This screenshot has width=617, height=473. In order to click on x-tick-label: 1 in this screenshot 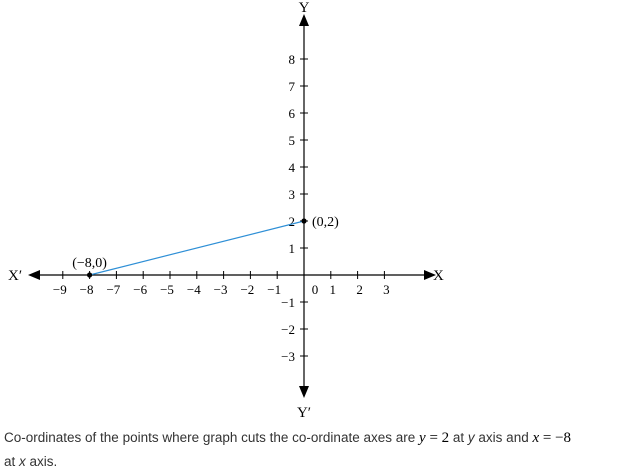, I will do `click(333, 289)`.